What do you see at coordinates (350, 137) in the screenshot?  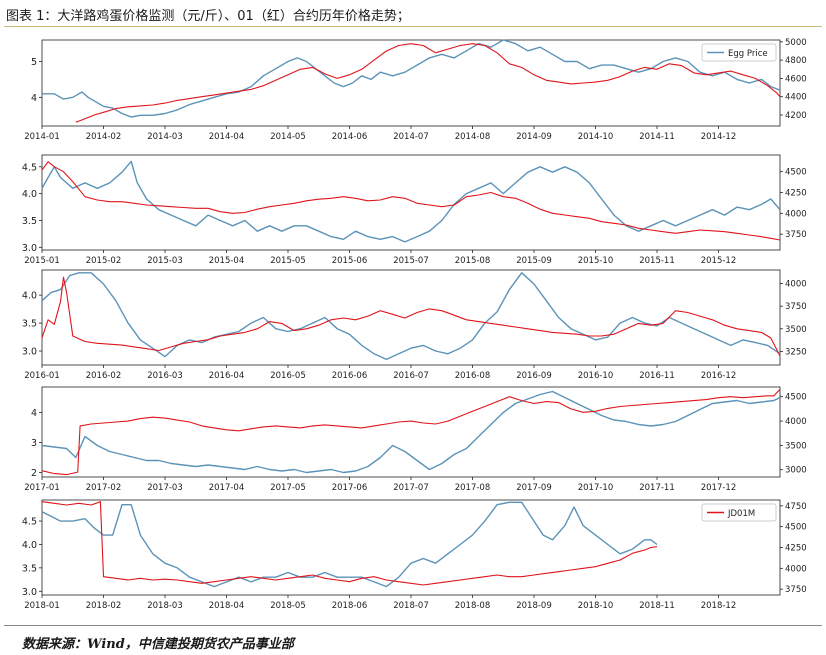 I see `x-tick-label: 2014-06` at bounding box center [350, 137].